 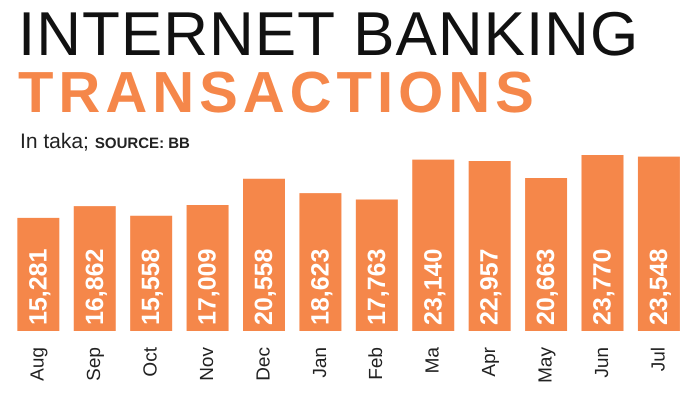 I want to click on source-note: SOURCE: BB, so click(x=142, y=143).